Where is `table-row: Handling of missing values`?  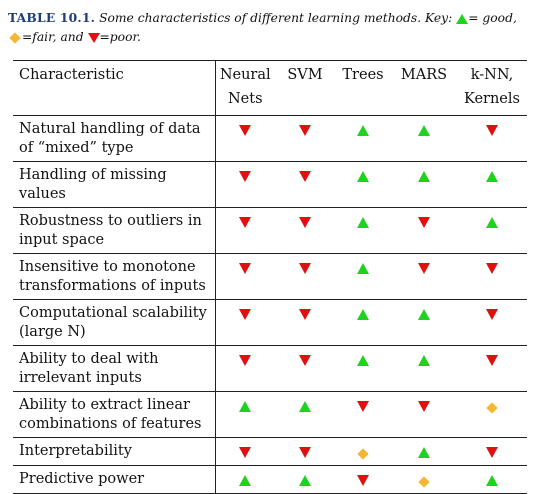
table-row: Handling of missing values is located at coordinates (270, 184).